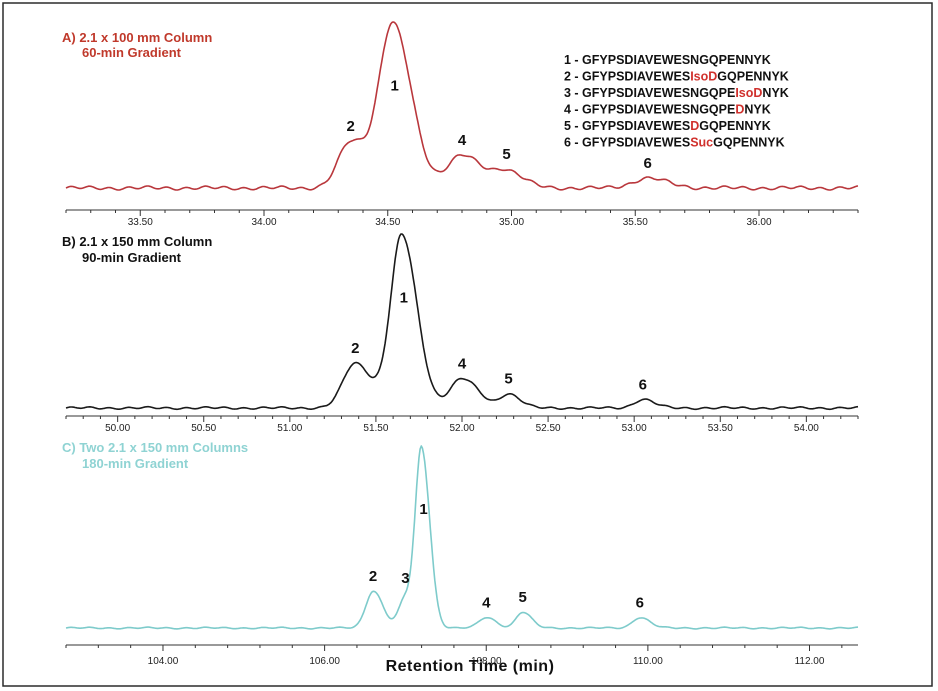 The image size is (938, 691). I want to click on x-tick-label: 110.00, so click(648, 661).